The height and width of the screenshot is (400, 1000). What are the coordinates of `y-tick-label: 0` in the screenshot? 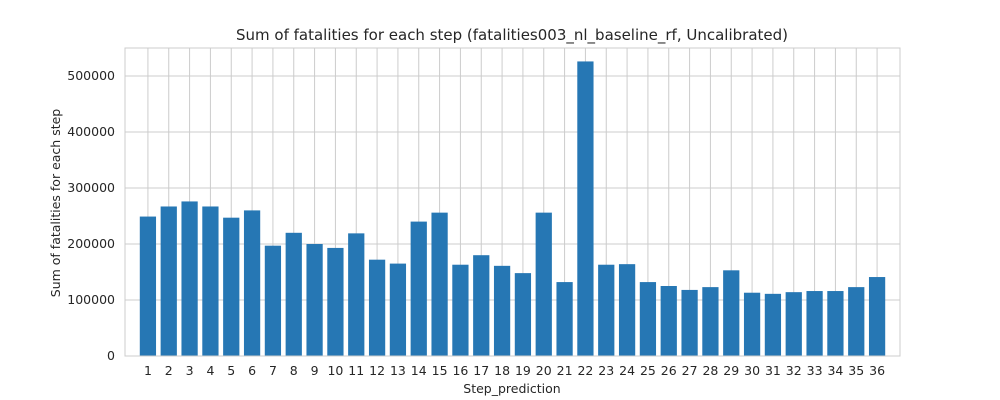 It's located at (111, 355).